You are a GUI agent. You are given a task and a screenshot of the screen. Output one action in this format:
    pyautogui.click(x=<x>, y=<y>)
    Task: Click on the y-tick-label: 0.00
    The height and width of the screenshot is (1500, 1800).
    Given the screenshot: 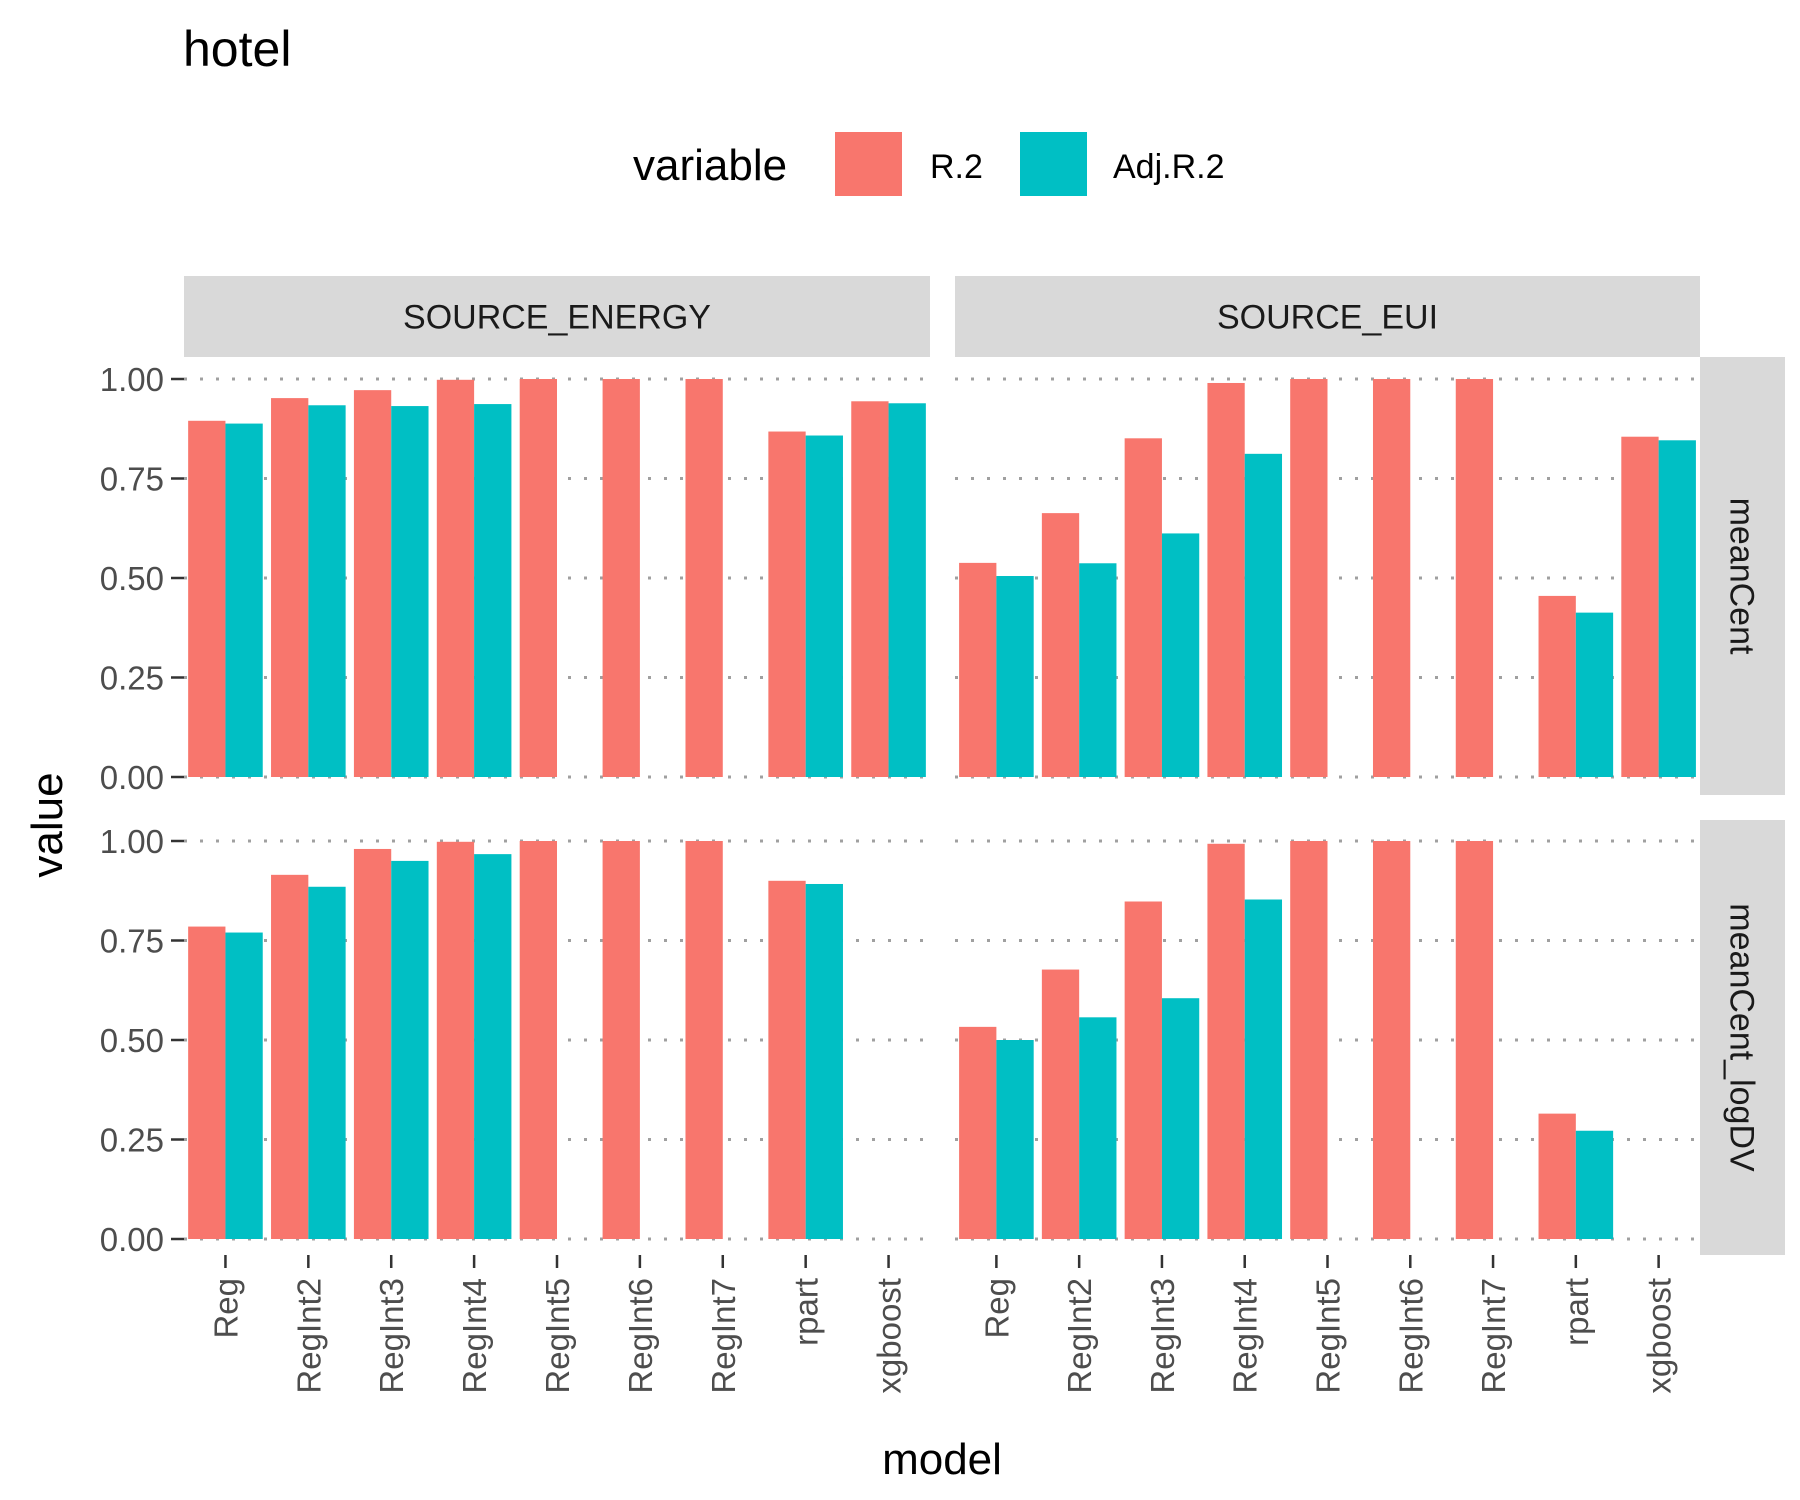 What is the action you would take?
    pyautogui.click(x=132, y=1239)
    